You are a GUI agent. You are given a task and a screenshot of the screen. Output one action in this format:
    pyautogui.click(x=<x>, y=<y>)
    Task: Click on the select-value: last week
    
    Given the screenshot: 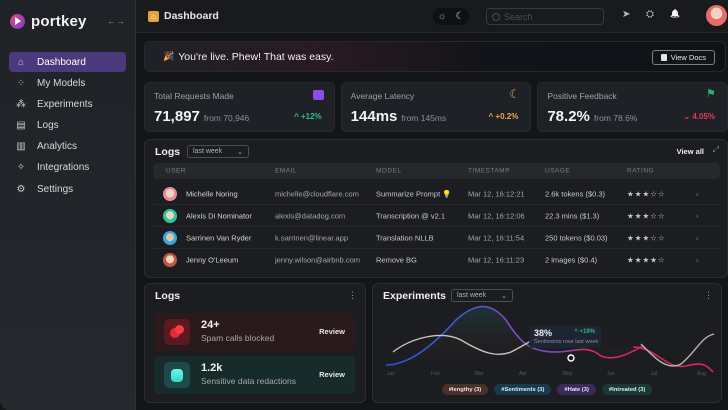 What is the action you would take?
    pyautogui.click(x=208, y=151)
    